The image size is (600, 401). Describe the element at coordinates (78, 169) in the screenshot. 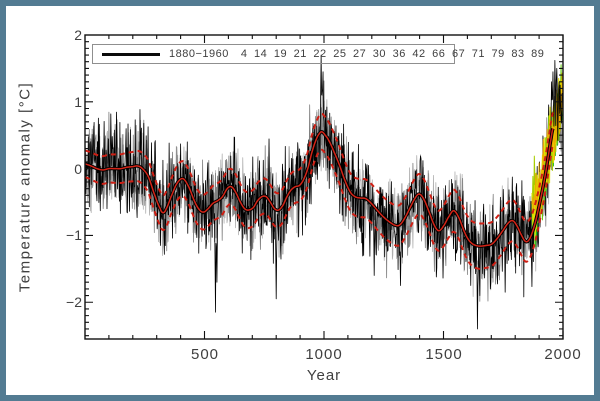

I see `y-tick-label: 0` at that location.